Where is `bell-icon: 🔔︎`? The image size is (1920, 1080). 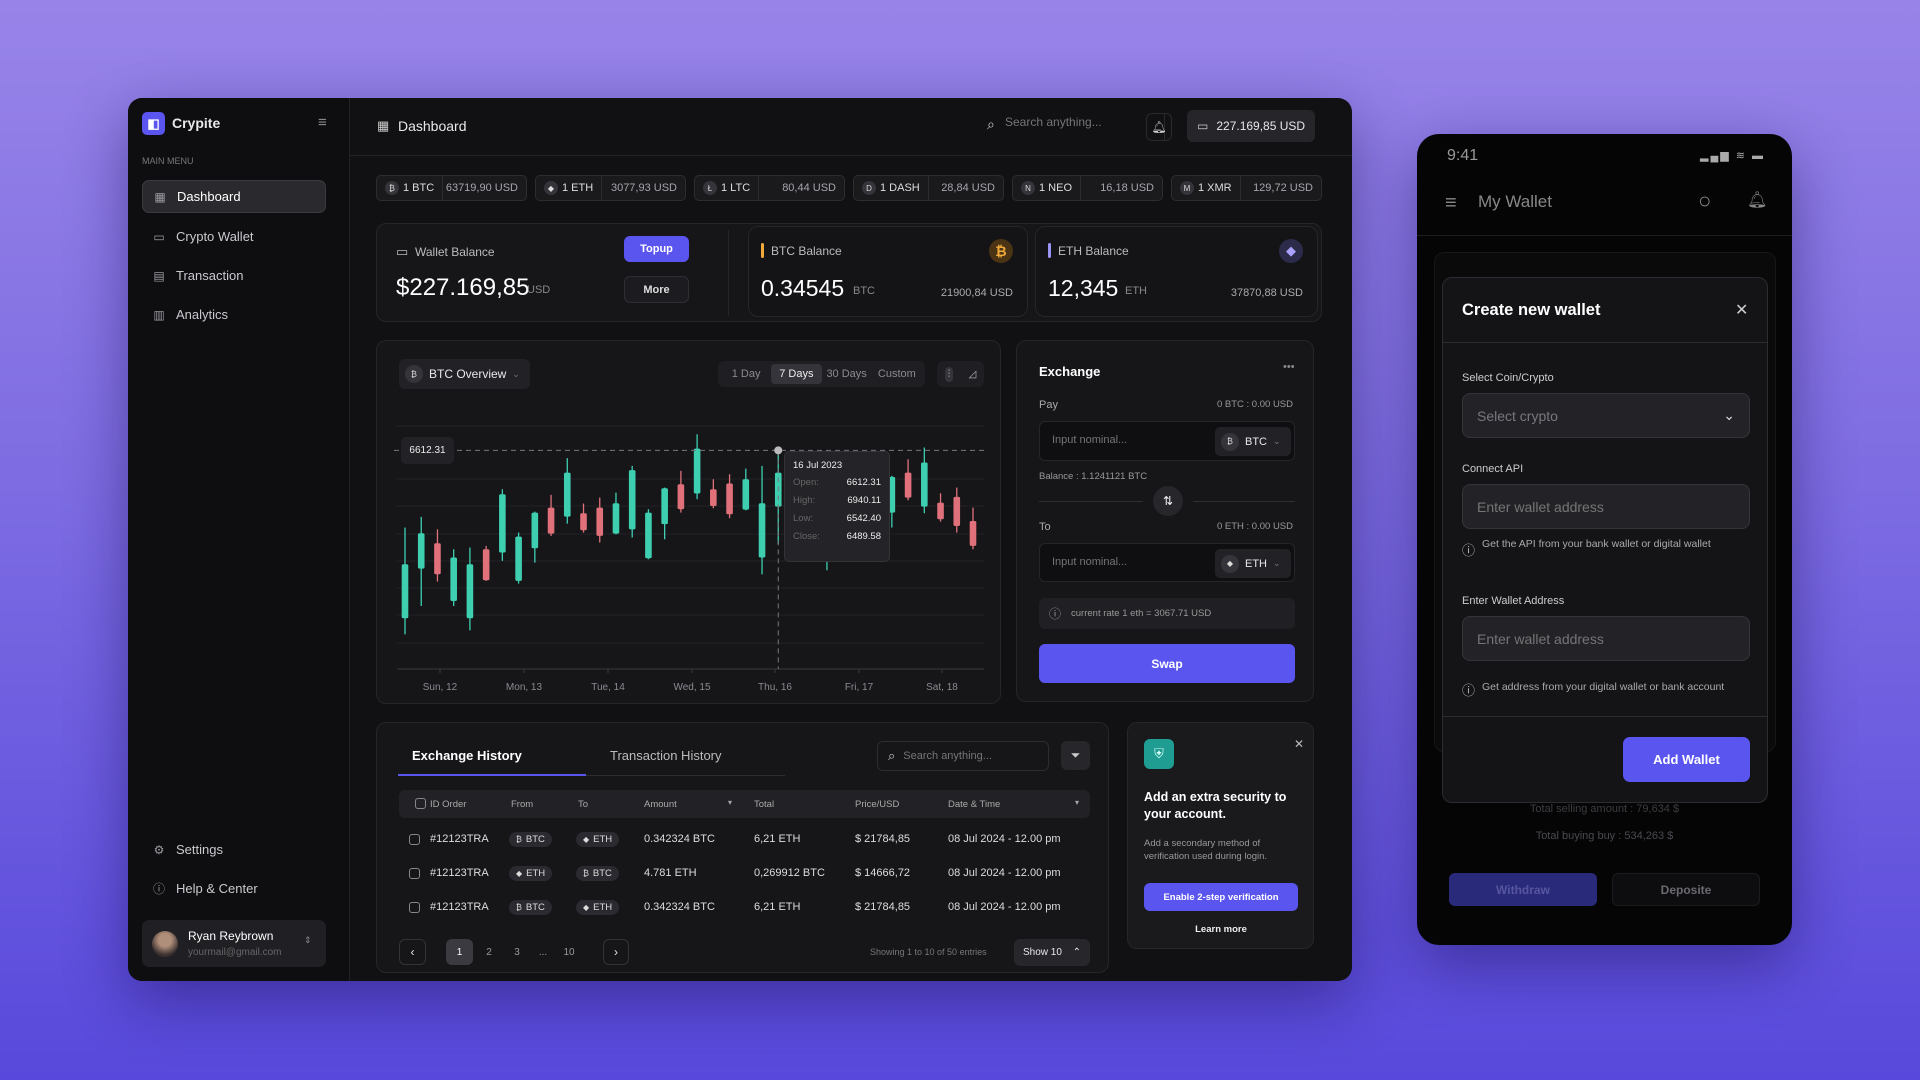 bell-icon: 🔔︎ is located at coordinates (1757, 200).